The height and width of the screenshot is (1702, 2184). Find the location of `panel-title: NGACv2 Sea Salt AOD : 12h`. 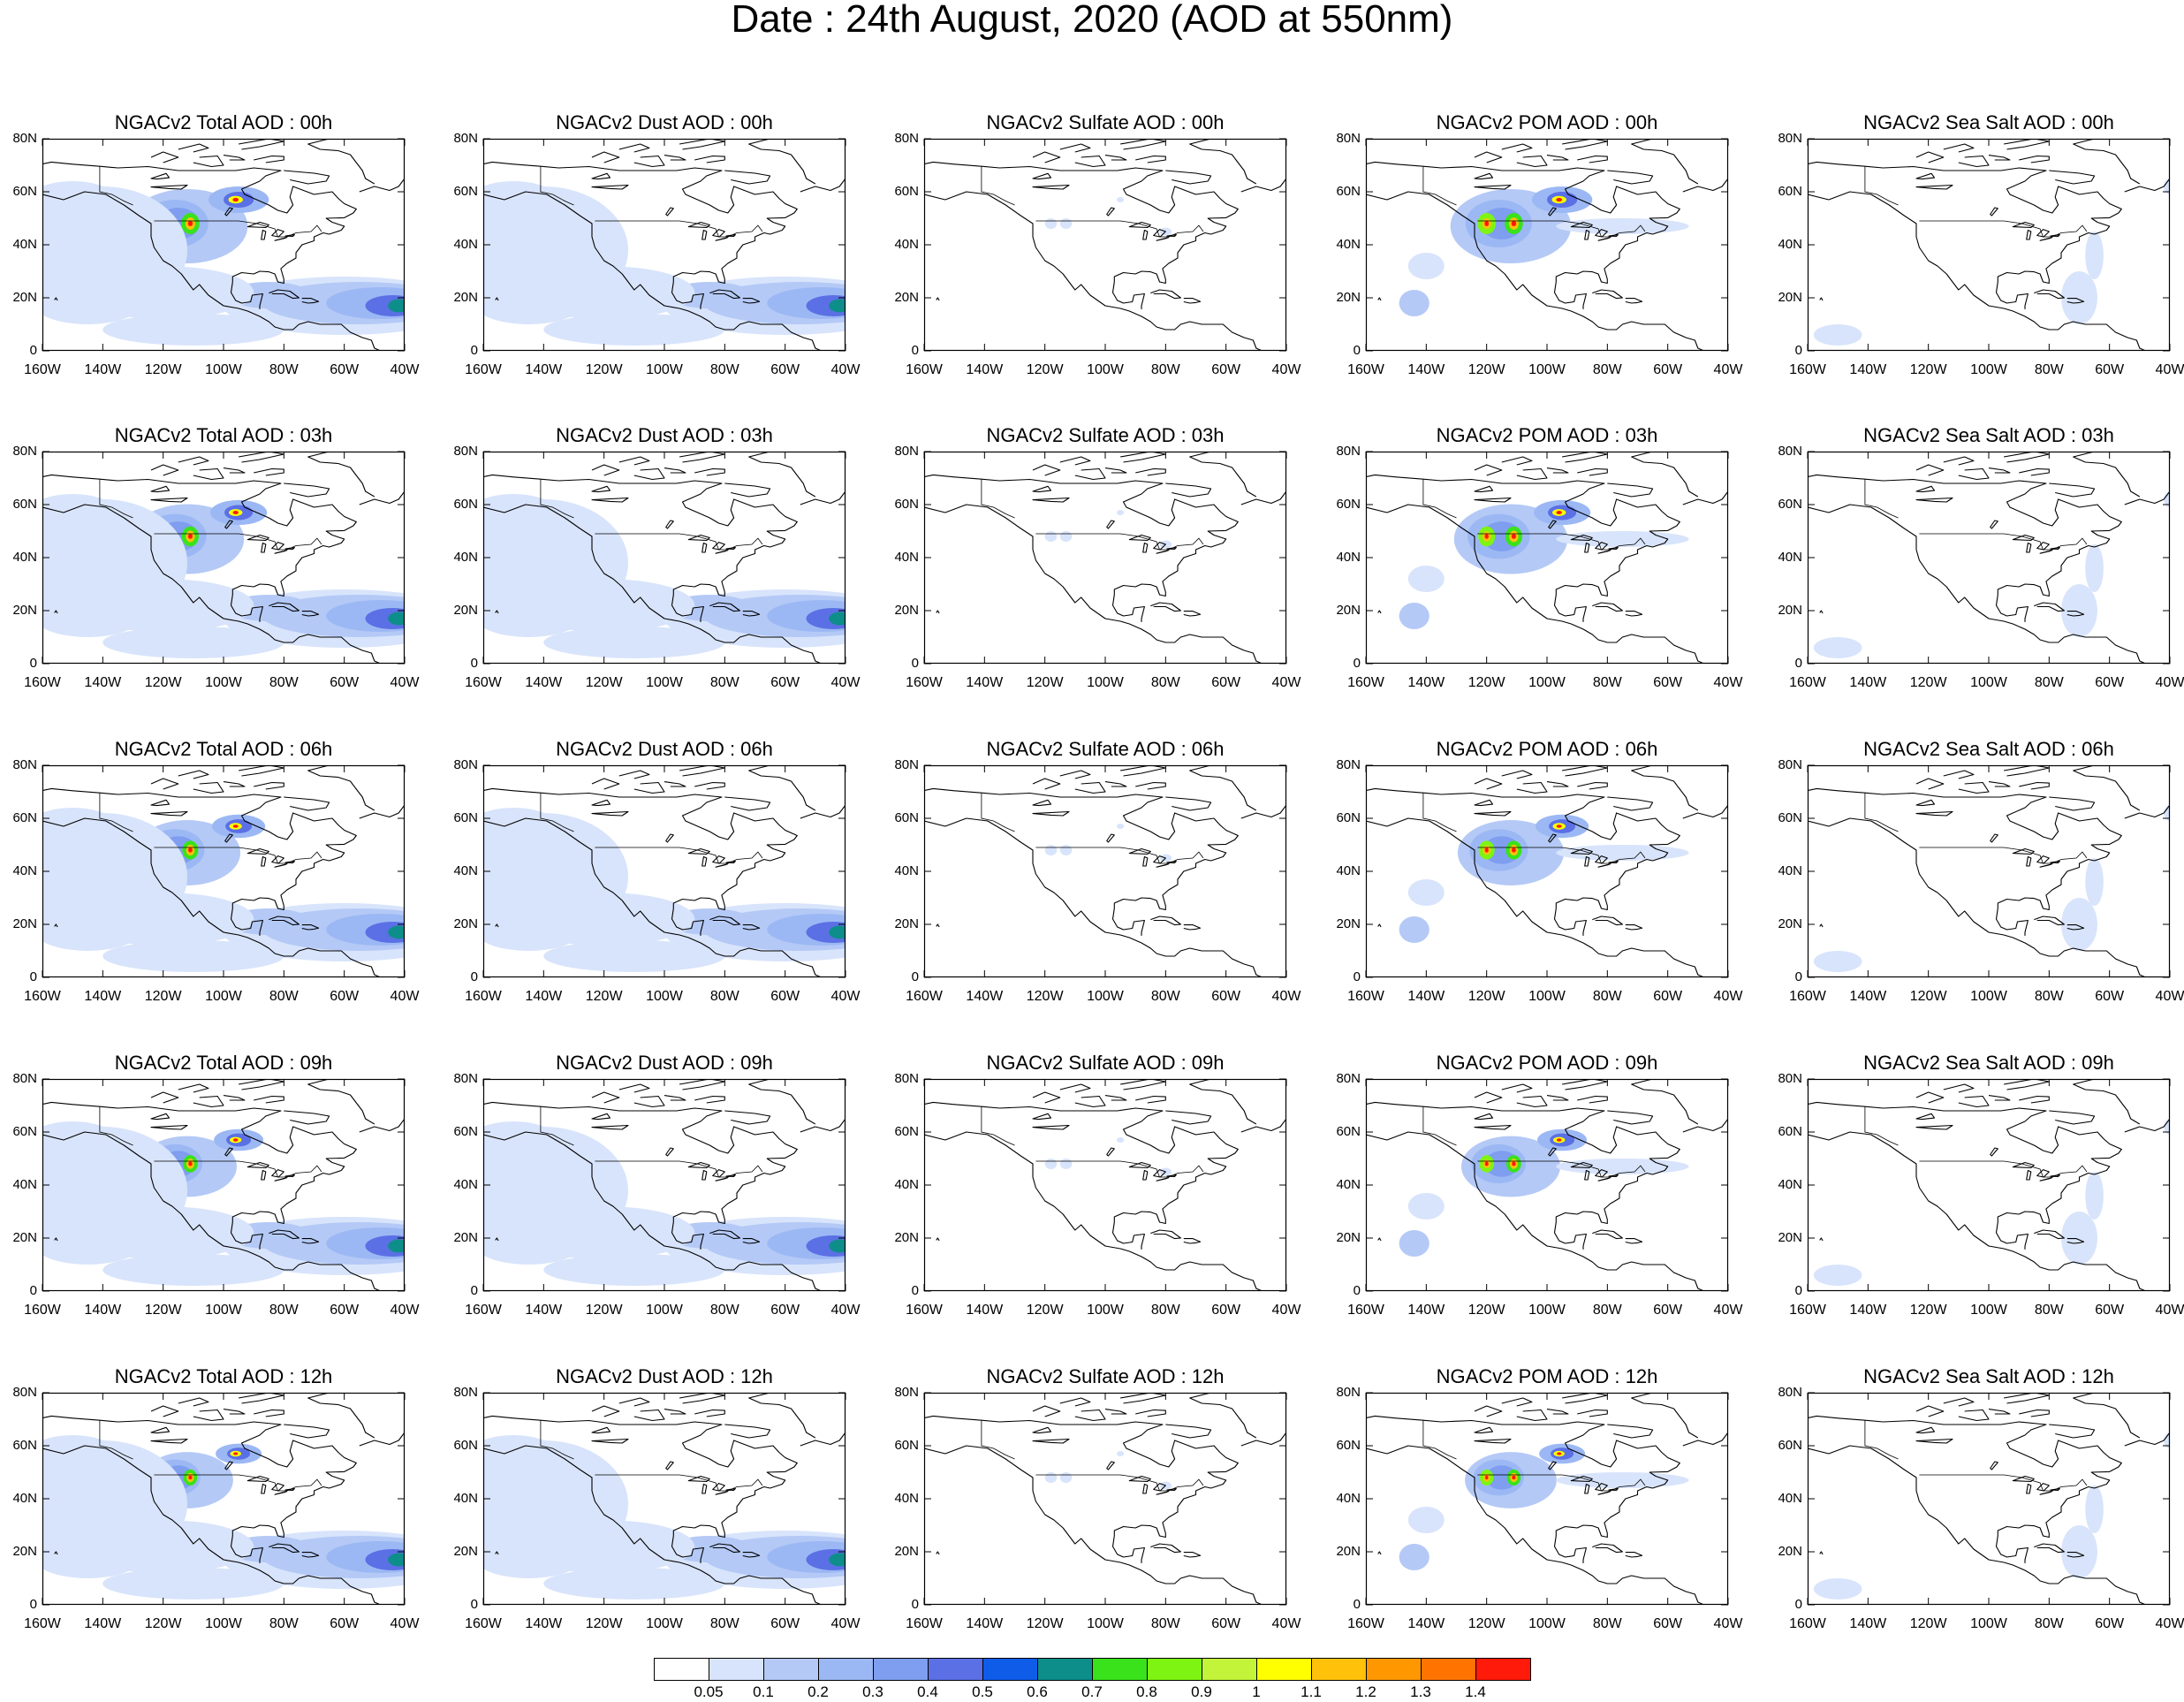

panel-title: NGACv2 Sea Salt AOD : 12h is located at coordinates (1988, 1376).